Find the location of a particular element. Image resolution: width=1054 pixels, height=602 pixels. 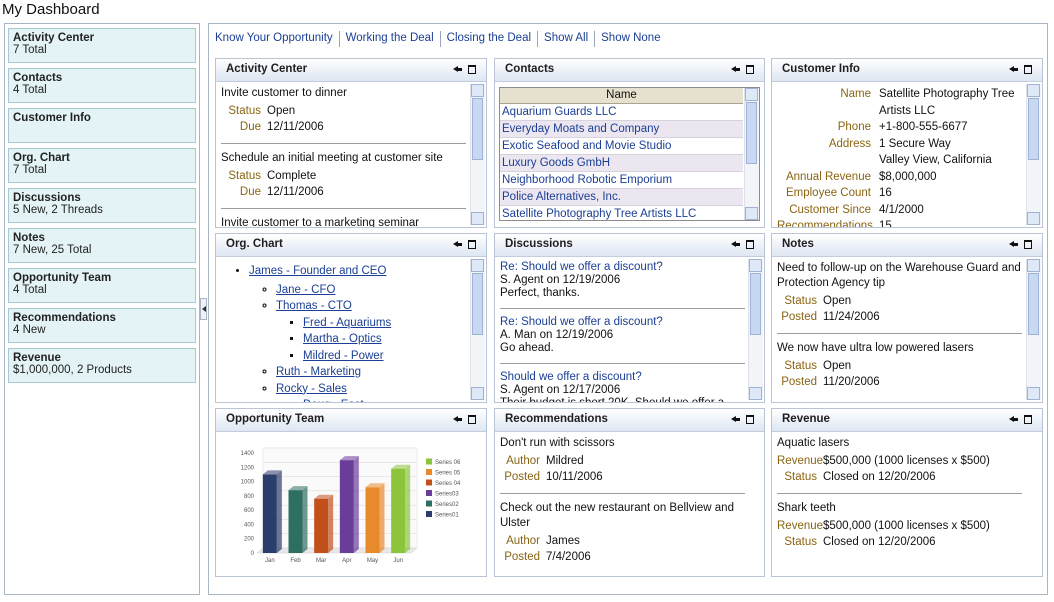

table-row: Police Alternatives, Inc. is located at coordinates (621, 197).